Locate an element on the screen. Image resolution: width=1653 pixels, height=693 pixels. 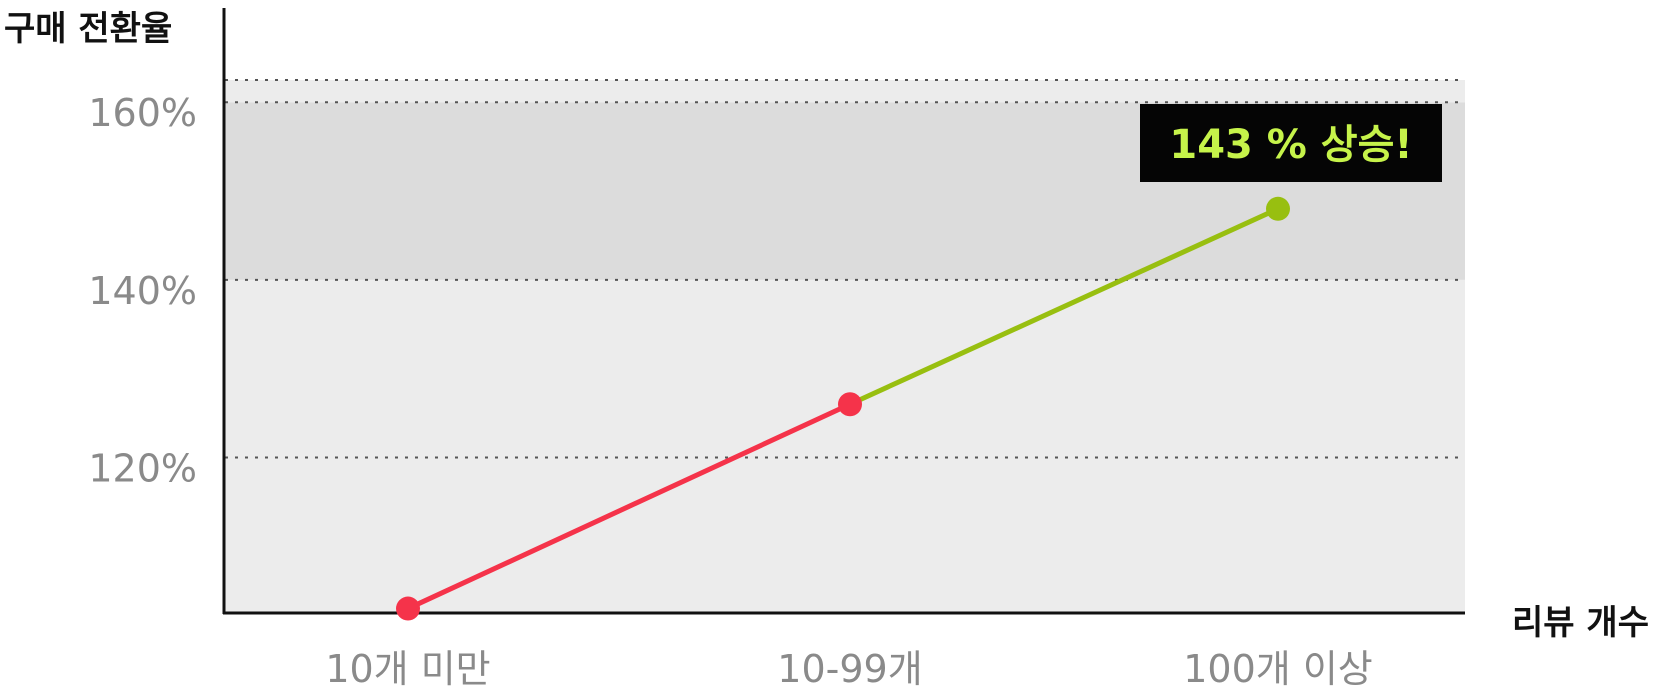
y-tick-label: 140% is located at coordinates (142, 291).